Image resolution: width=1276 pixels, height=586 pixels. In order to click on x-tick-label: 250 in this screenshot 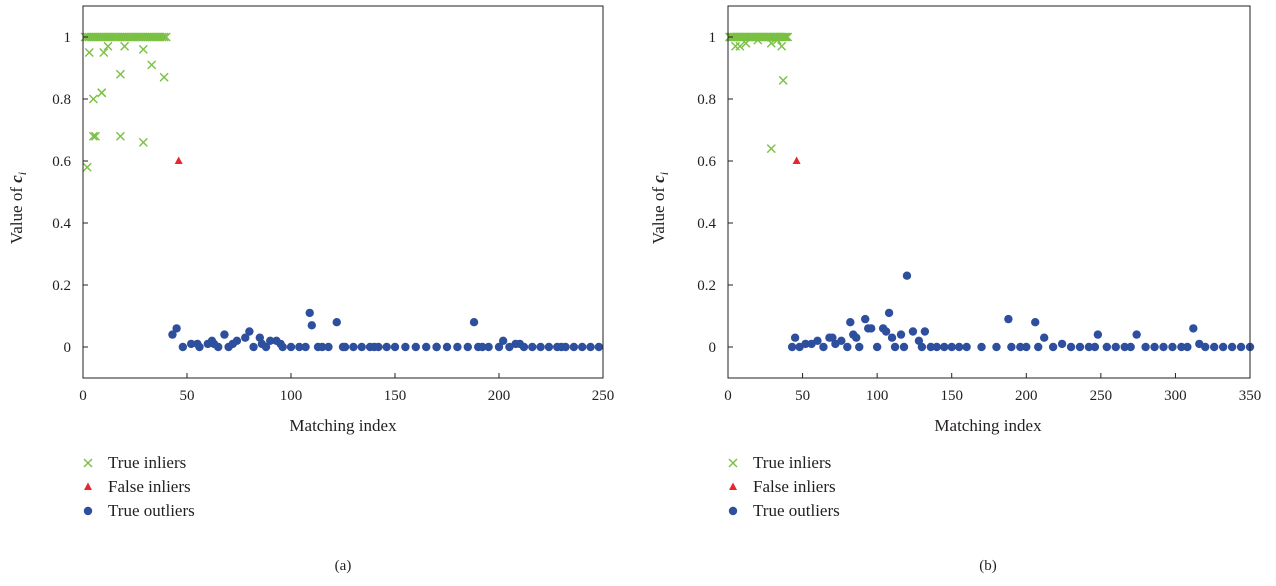, I will do `click(603, 396)`.